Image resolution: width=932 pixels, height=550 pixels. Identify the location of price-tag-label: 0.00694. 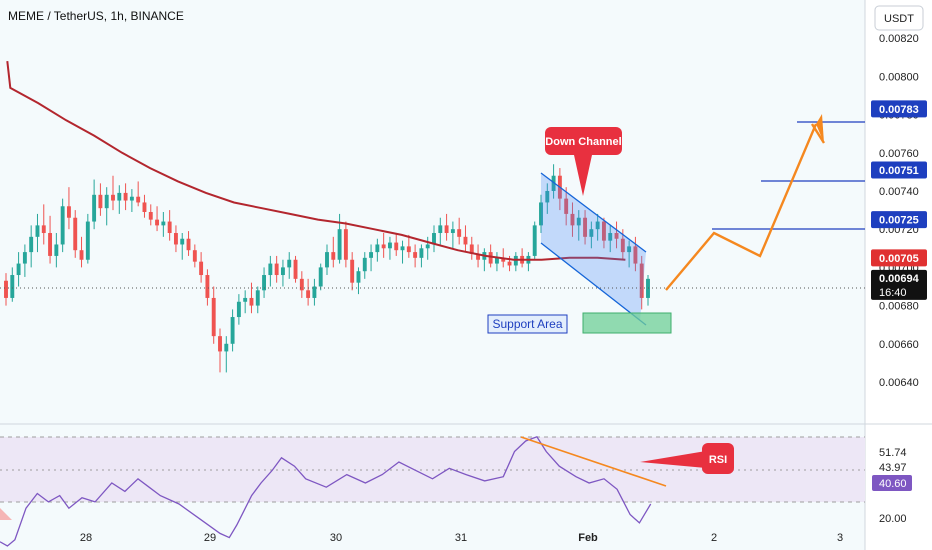
(899, 279).